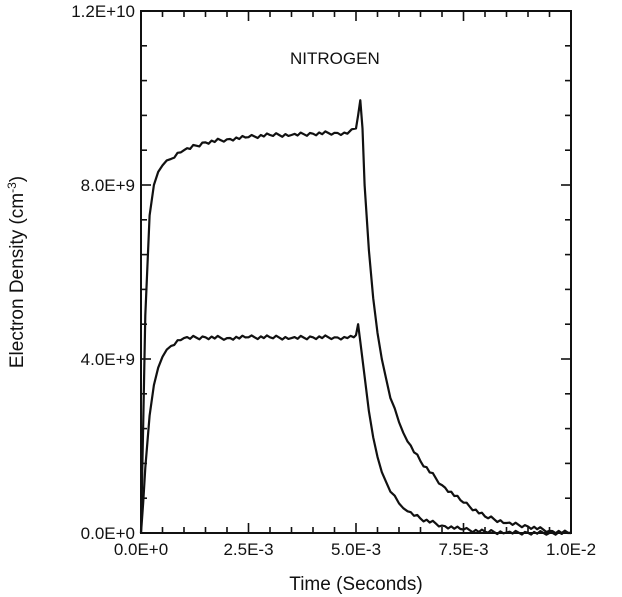 This screenshot has width=622, height=597. I want to click on x-tick-label: 2.5E-3, so click(248, 549).